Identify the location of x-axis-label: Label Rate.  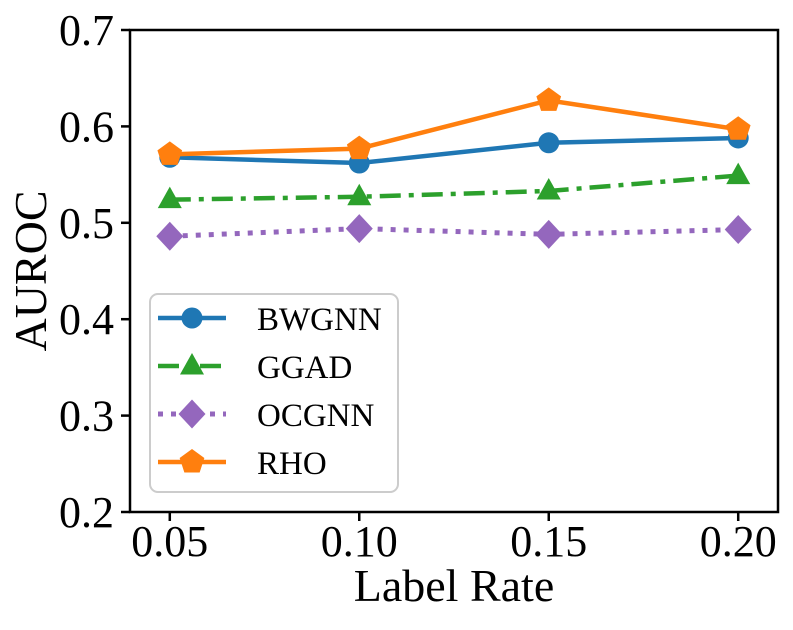
(454, 585).